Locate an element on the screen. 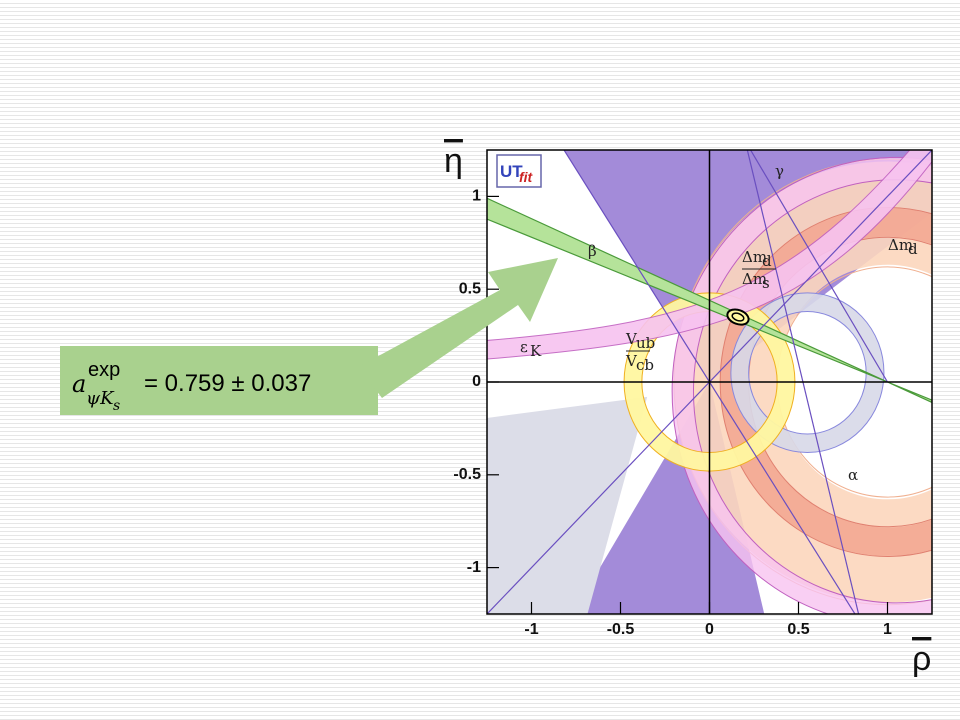 The image size is (960, 720). y-tick-label: 0.5 is located at coordinates (470, 288).